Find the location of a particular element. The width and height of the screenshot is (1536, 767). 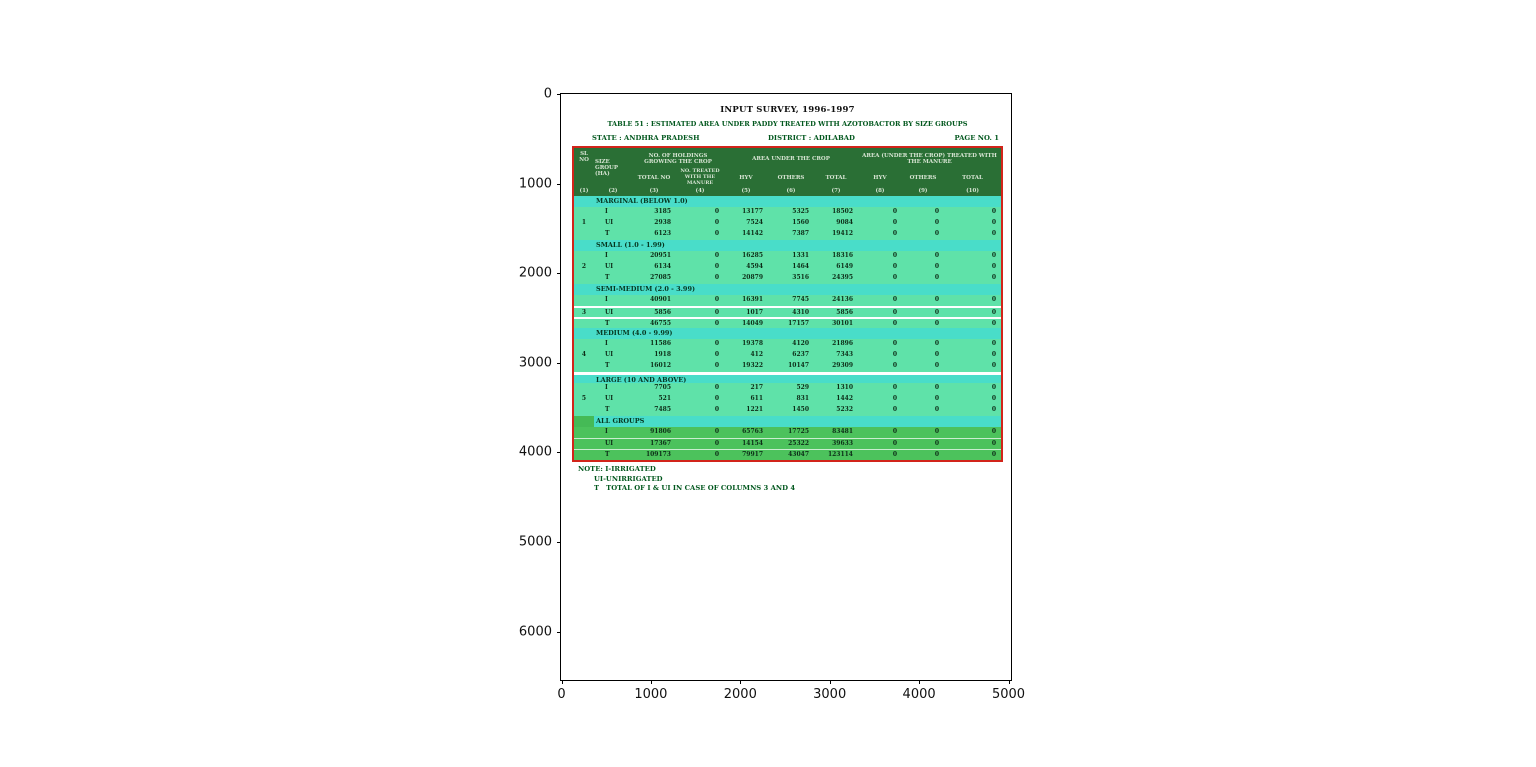

table-row: I 91806 0 65763 17725 83481 0 0 0 is located at coordinates (787, 432).